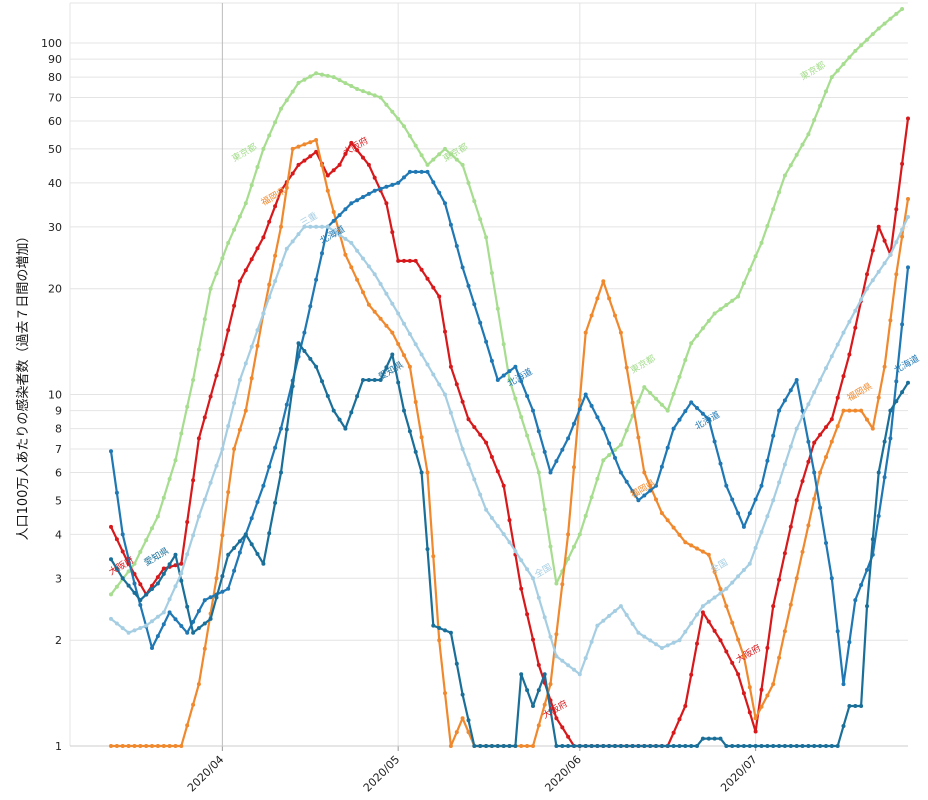  What do you see at coordinates (55, 183) in the screenshot?
I see `y-tick-label: 40` at bounding box center [55, 183].